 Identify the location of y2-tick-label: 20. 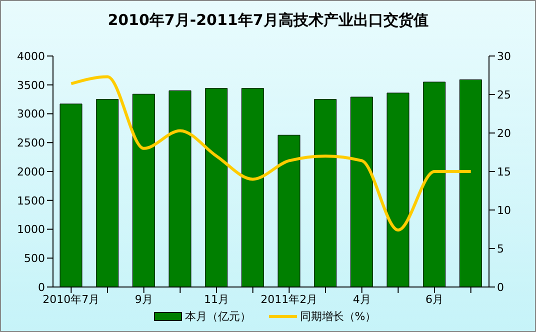
(504, 133).